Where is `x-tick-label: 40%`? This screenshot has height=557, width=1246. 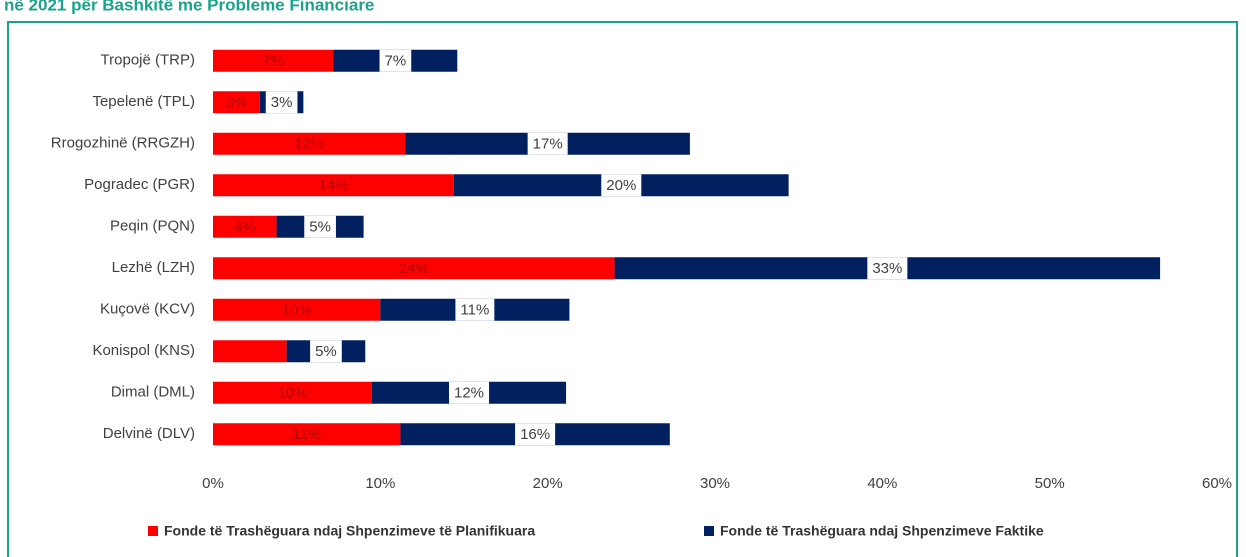
x-tick-label: 40% is located at coordinates (882, 483).